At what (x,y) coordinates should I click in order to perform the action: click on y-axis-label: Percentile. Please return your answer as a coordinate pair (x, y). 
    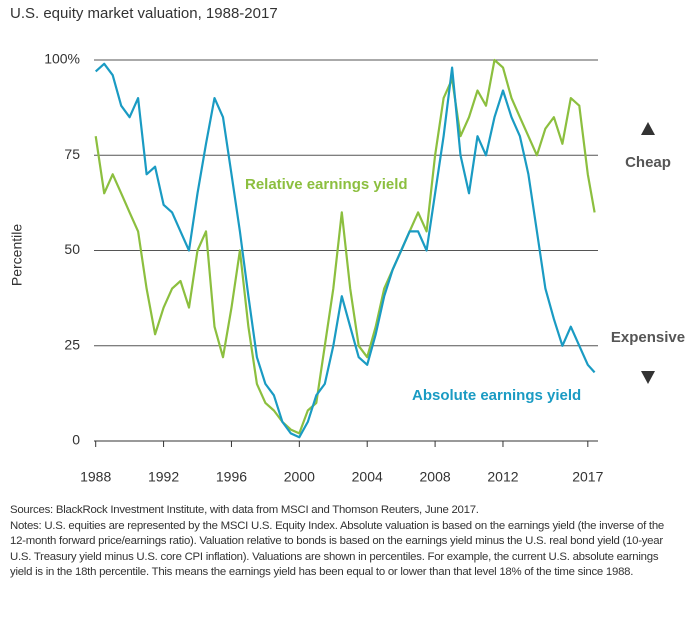
    Looking at the image, I should click on (17, 255).